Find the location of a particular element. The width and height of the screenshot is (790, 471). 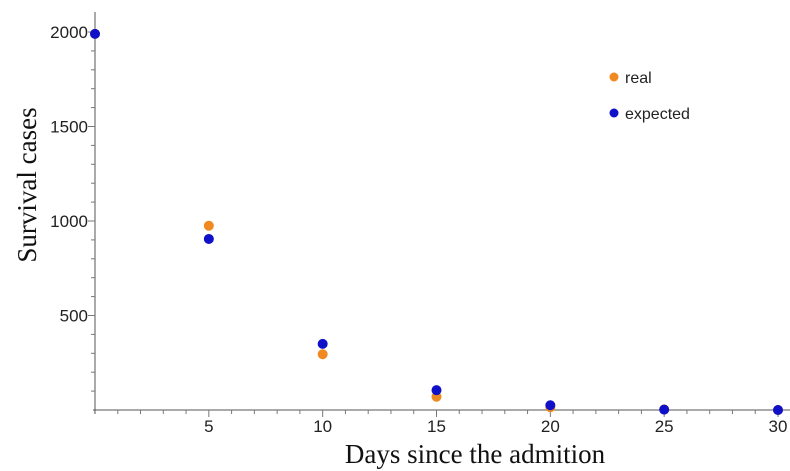

y-axis-ticks: 500 1000 1500 2000 is located at coordinates (72, 207).